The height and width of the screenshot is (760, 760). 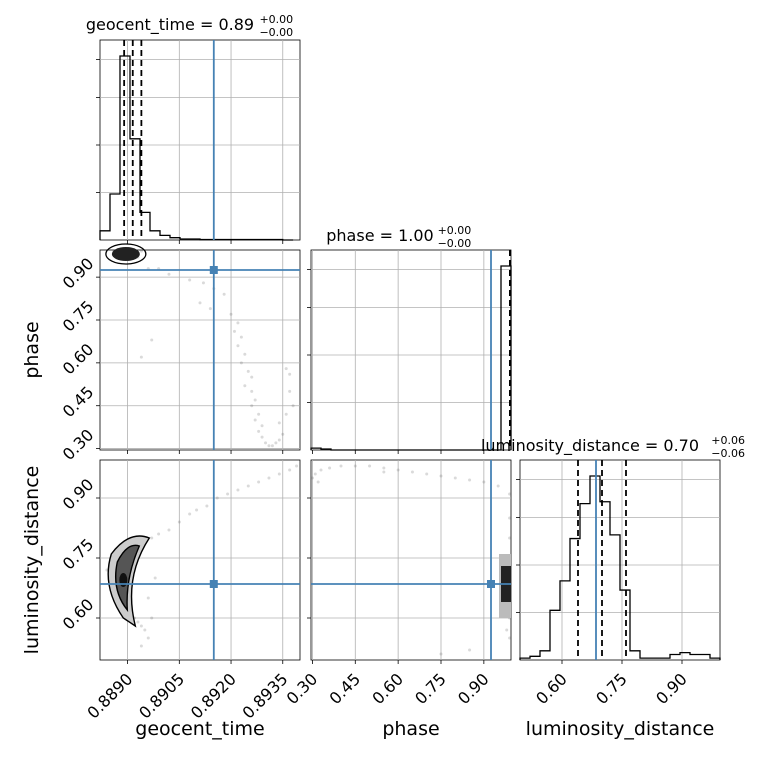 I want to click on title-main: luminosity_distance = 0.70, so click(x=590, y=446).